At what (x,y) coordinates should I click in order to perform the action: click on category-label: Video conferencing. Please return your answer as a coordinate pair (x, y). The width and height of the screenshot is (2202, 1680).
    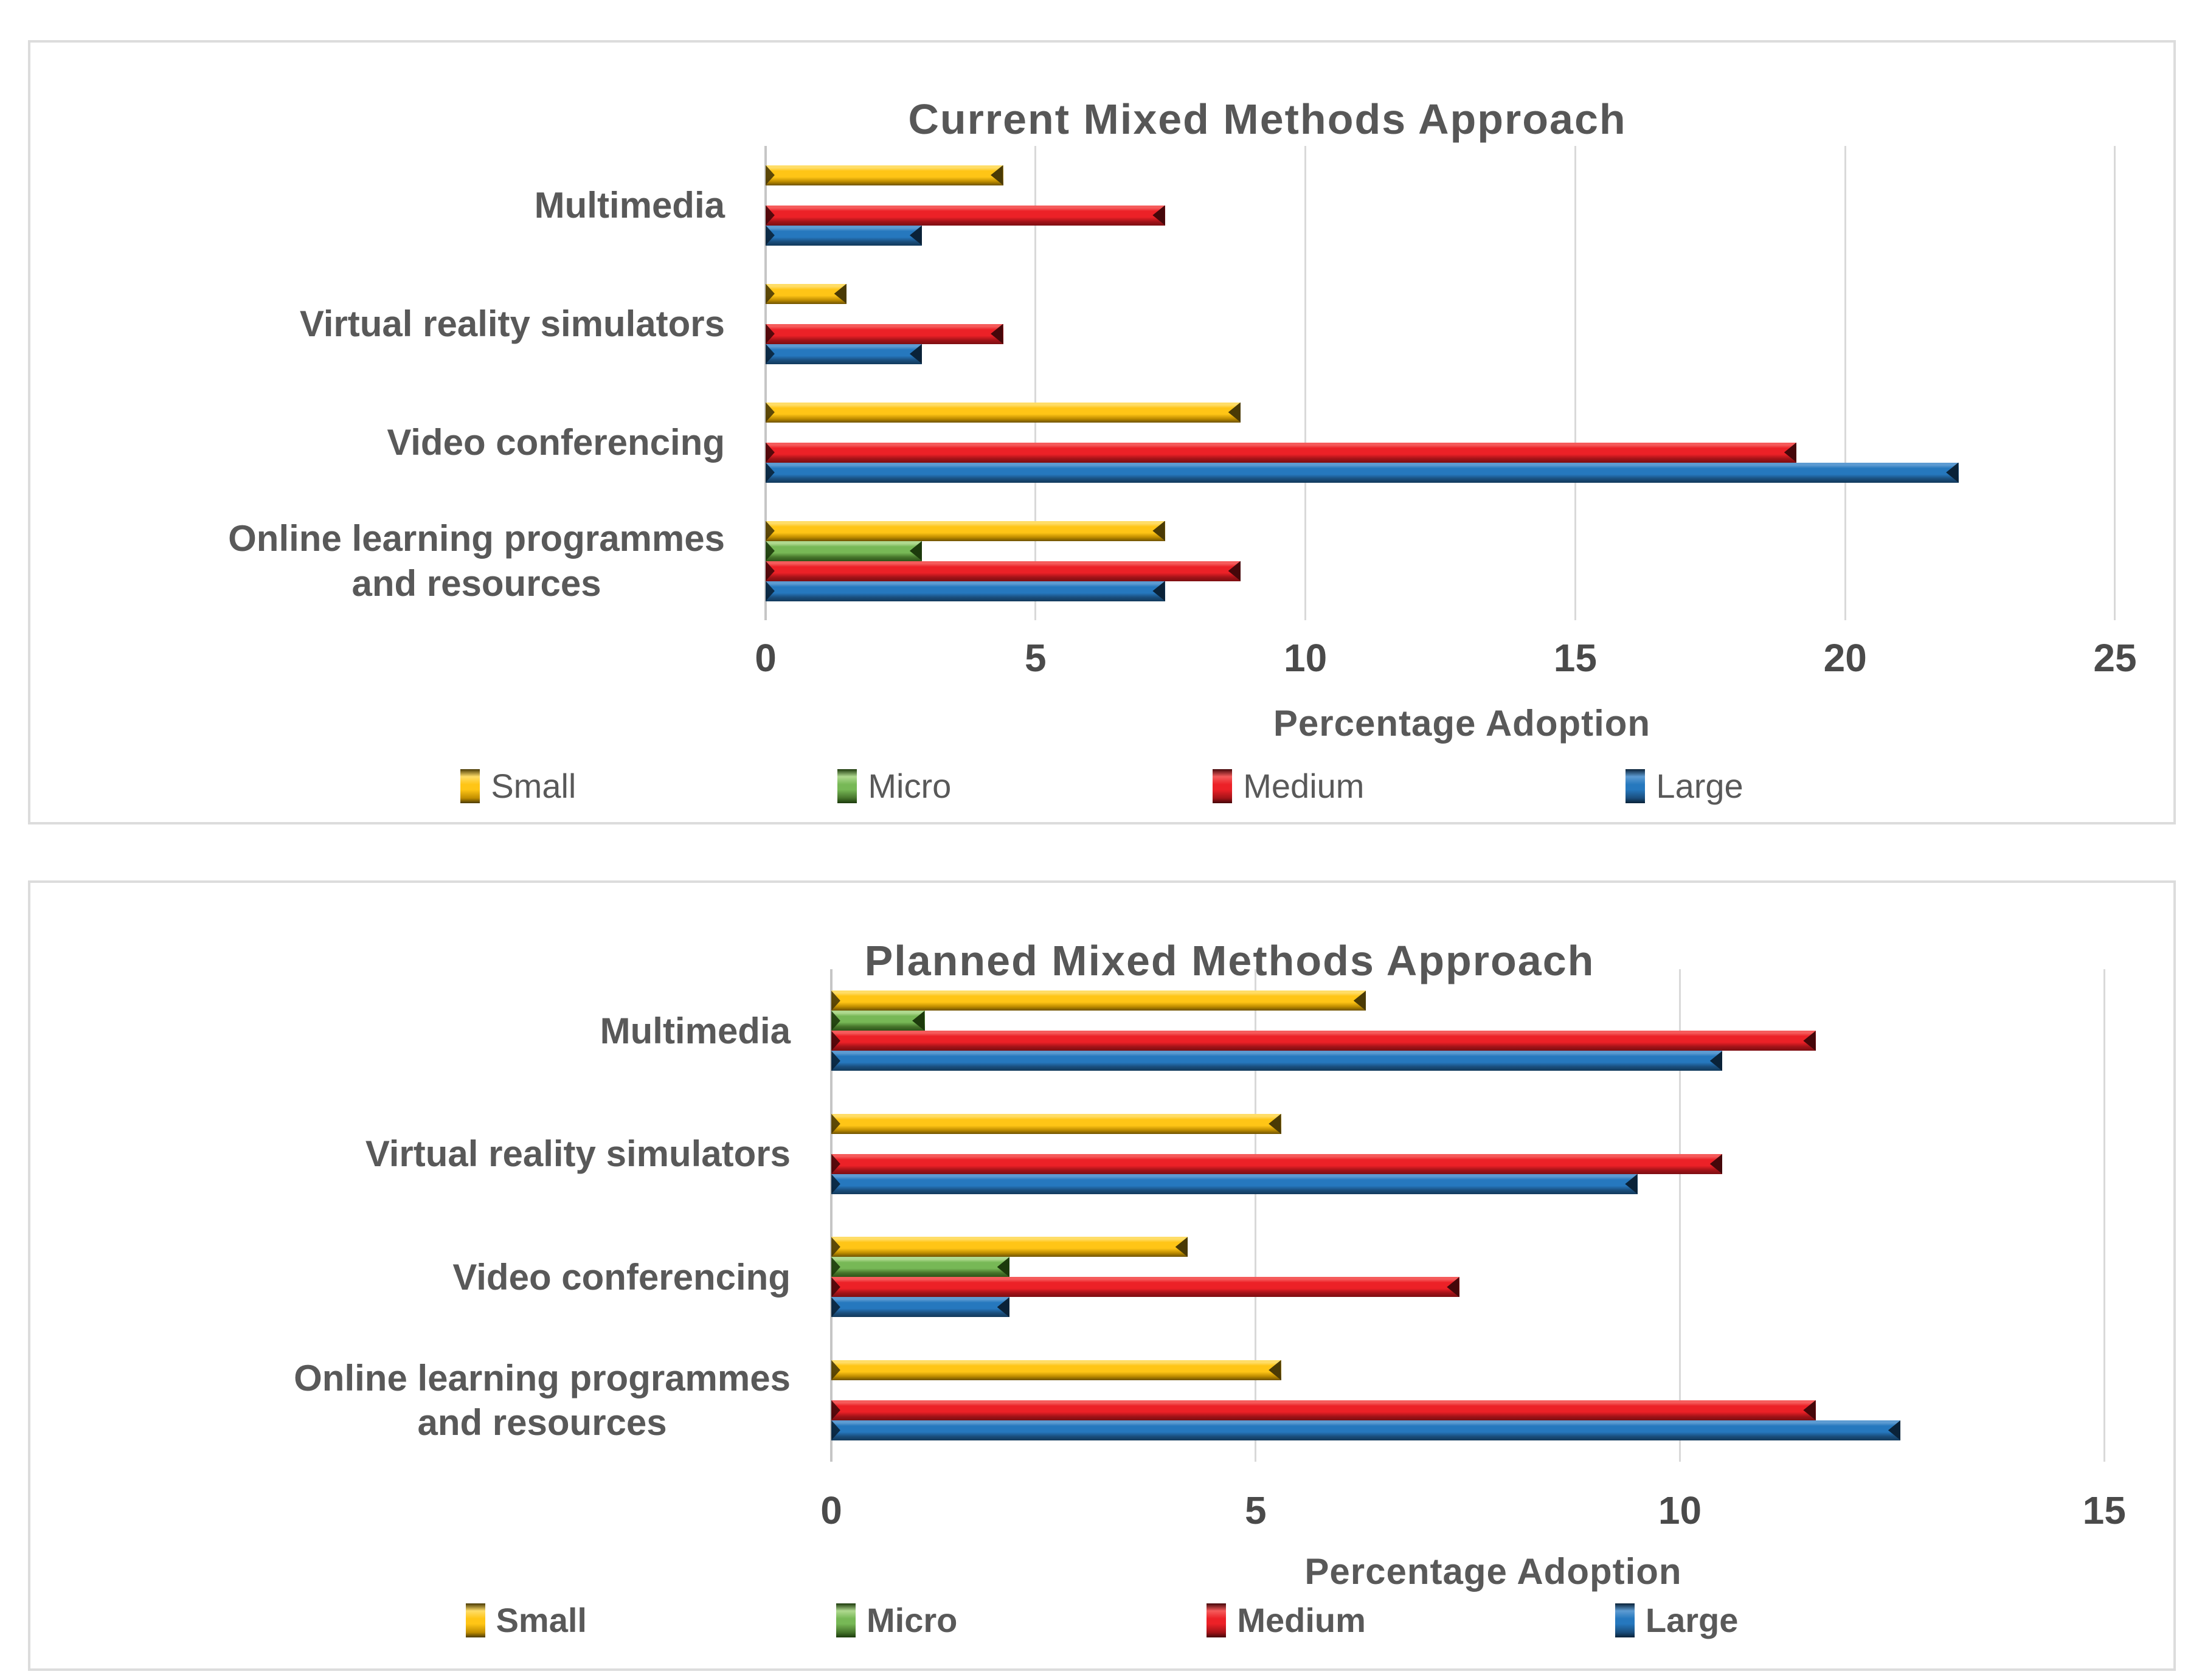
    Looking at the image, I should click on (390, 442).